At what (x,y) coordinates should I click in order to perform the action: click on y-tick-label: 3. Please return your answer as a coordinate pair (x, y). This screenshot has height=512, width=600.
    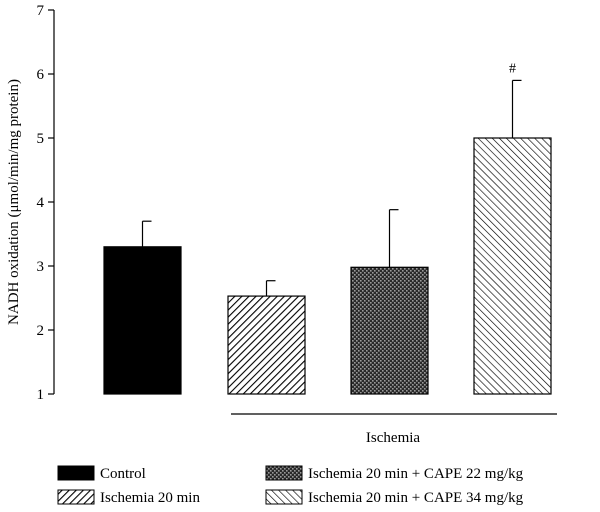
    Looking at the image, I should click on (41, 267).